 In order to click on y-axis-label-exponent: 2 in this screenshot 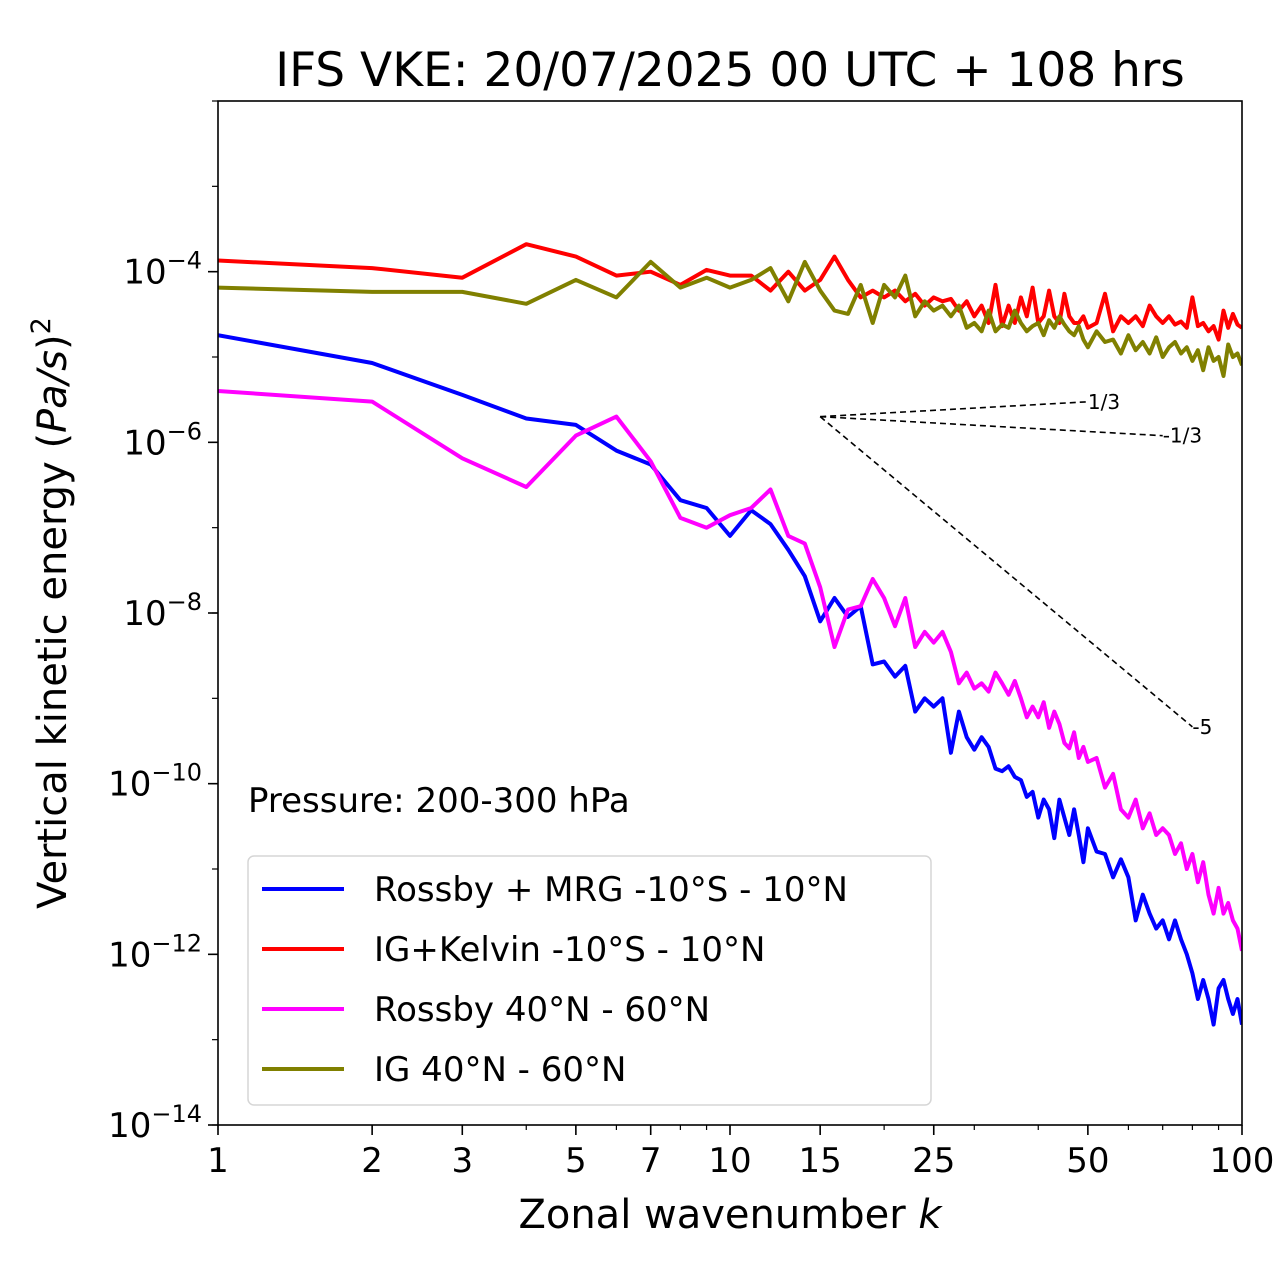, I will do `click(41, 325)`.